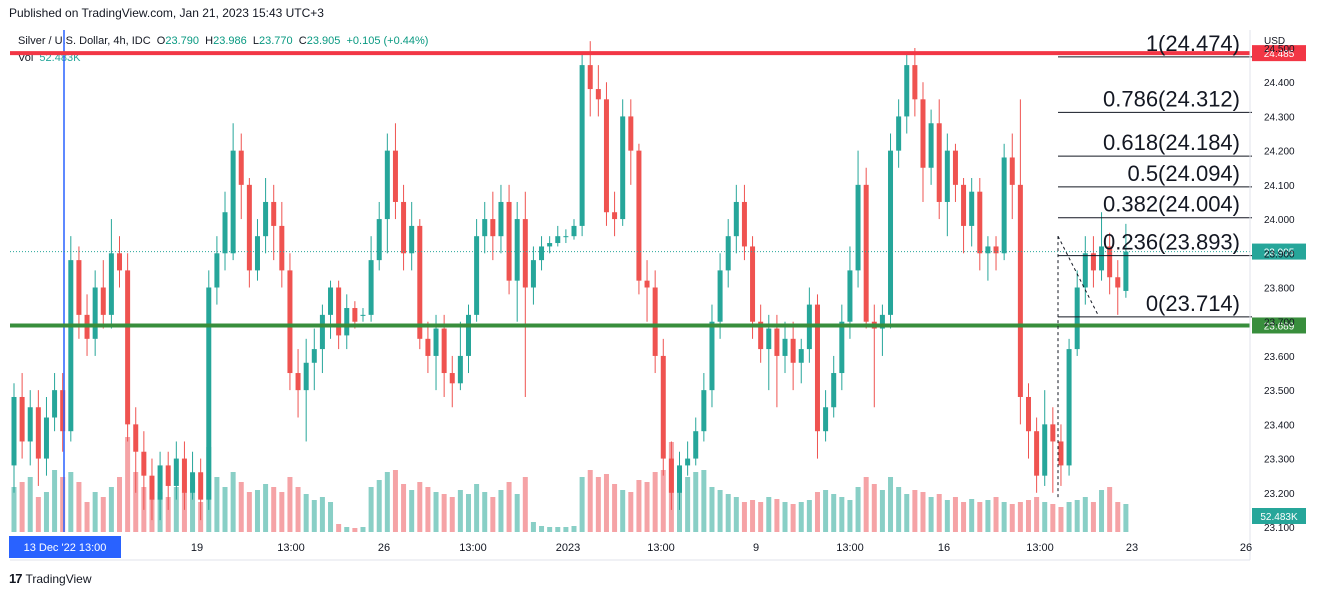 This screenshot has width=1328, height=596. I want to click on open-label: O, so click(161, 41).